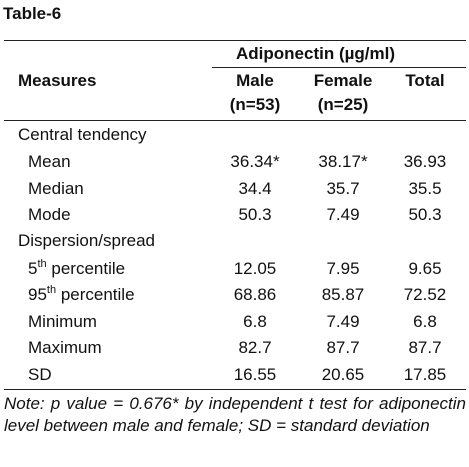 This screenshot has width=469, height=467. I want to click on row-label-95th-sup: th, so click(51, 290).